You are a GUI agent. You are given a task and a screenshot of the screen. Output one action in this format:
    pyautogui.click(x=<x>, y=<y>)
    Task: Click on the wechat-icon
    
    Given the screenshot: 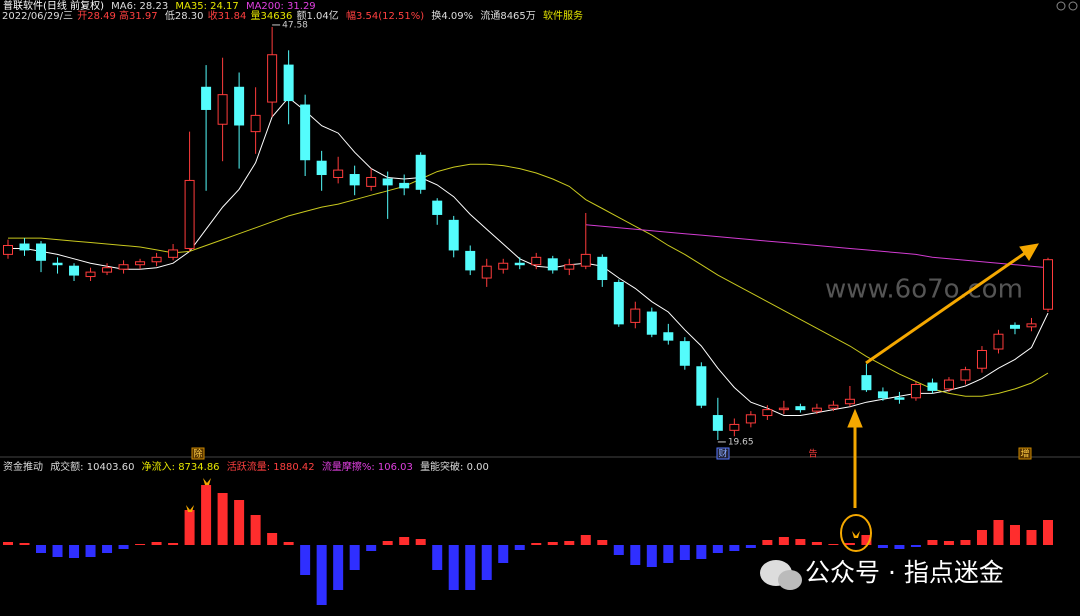 What is the action you would take?
    pyautogui.click(x=790, y=580)
    